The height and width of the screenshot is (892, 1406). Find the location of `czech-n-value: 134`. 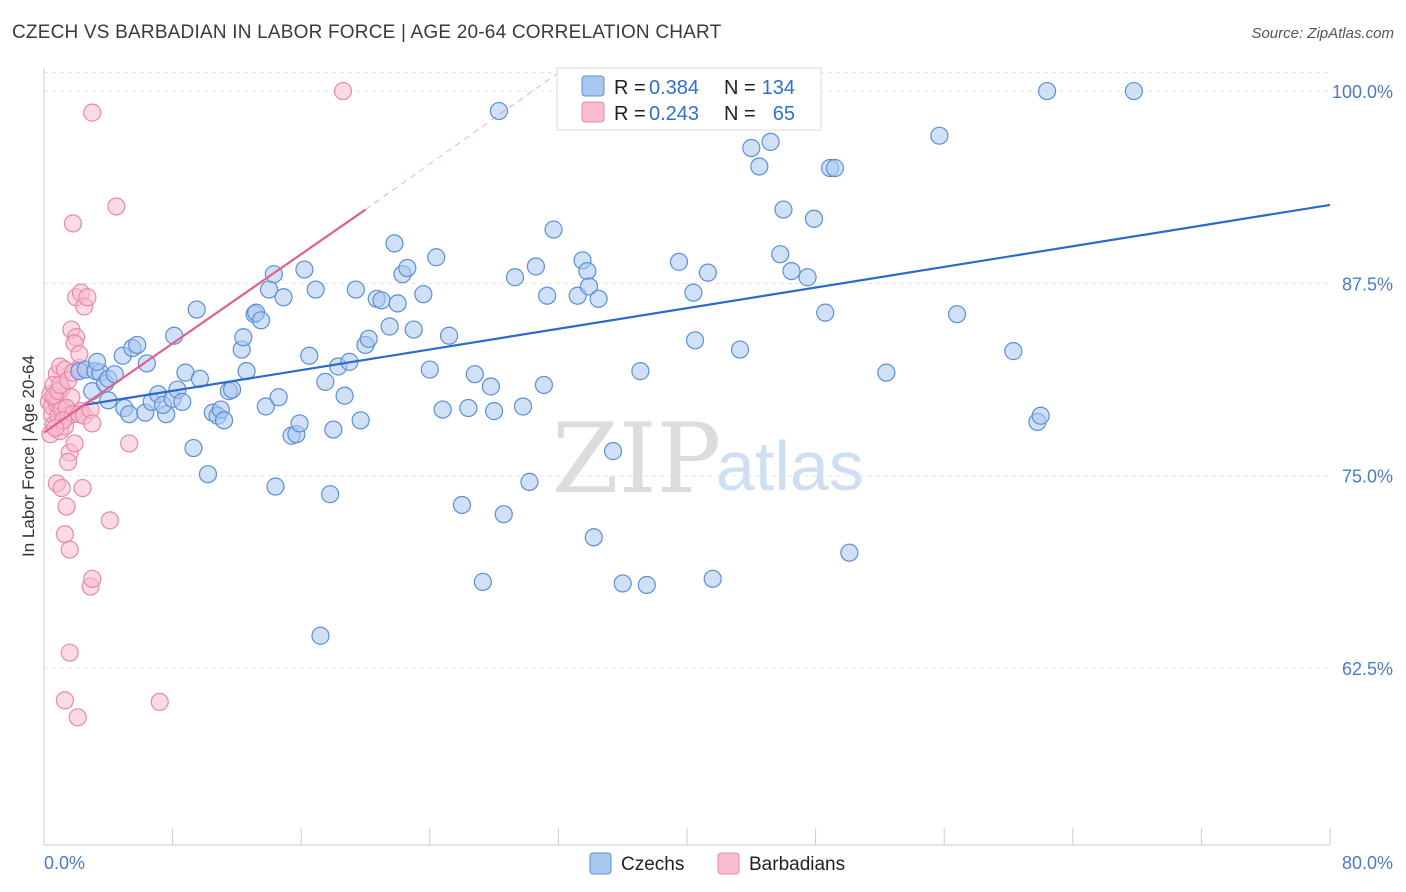

czech-n-value: 134 is located at coordinates (778, 88).